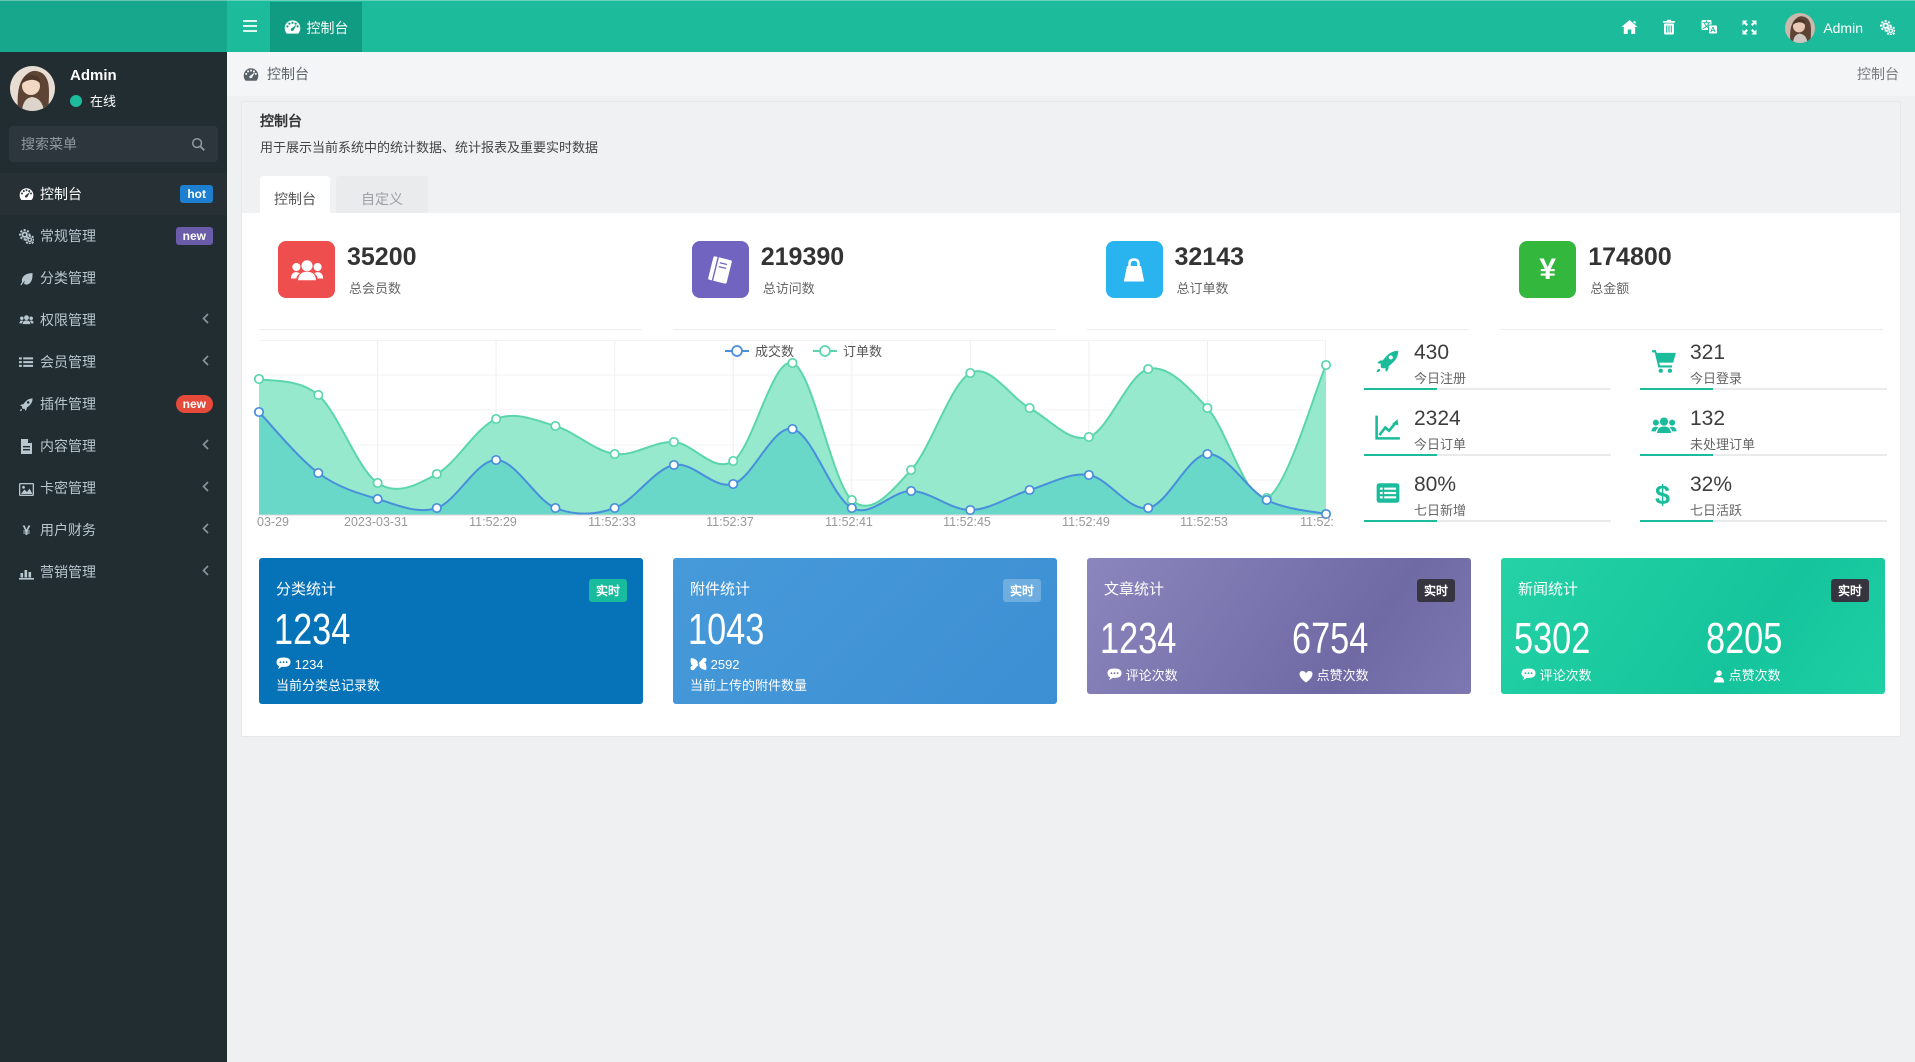  What do you see at coordinates (967, 522) in the screenshot?
I see `svg-text: 11:52:45` at bounding box center [967, 522].